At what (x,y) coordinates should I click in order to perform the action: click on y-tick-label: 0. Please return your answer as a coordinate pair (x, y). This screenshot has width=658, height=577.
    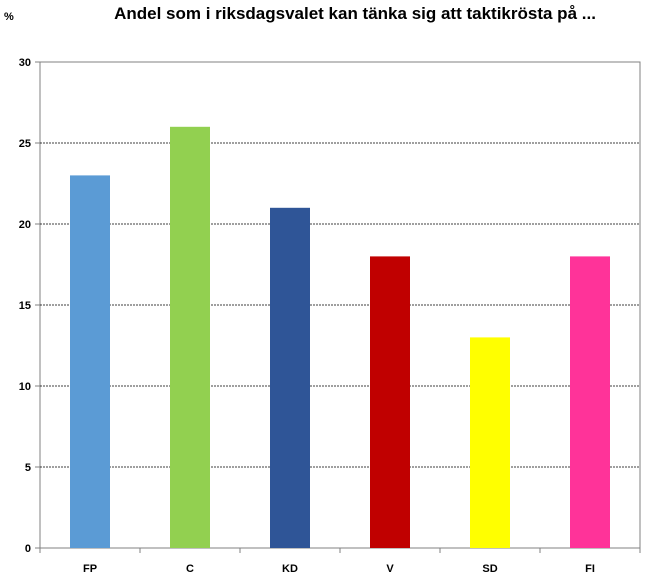
    Looking at the image, I should click on (28, 549).